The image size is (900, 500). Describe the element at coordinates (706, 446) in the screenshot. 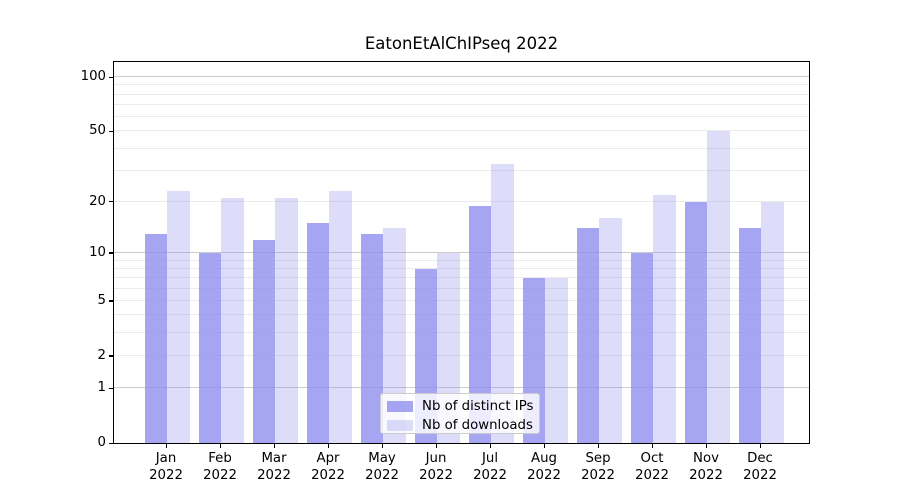

I see `x-tick-nov` at that location.